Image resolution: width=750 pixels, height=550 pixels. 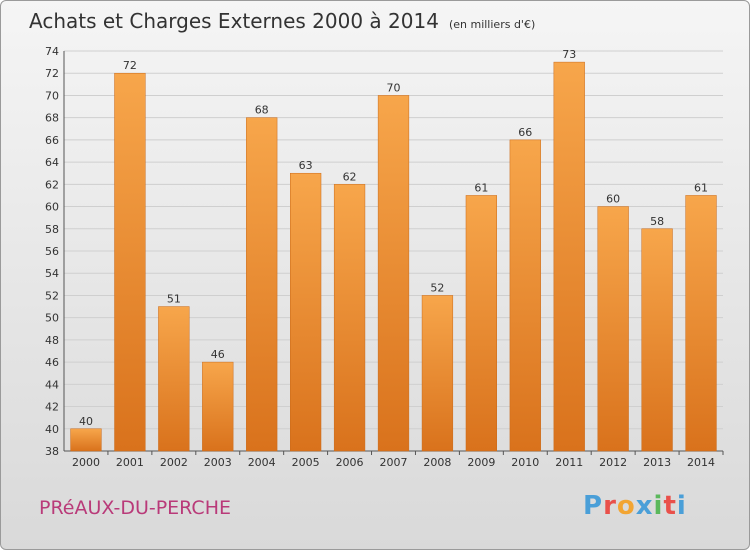 I want to click on x-tick-label-2001: 2001, so click(x=130, y=462).